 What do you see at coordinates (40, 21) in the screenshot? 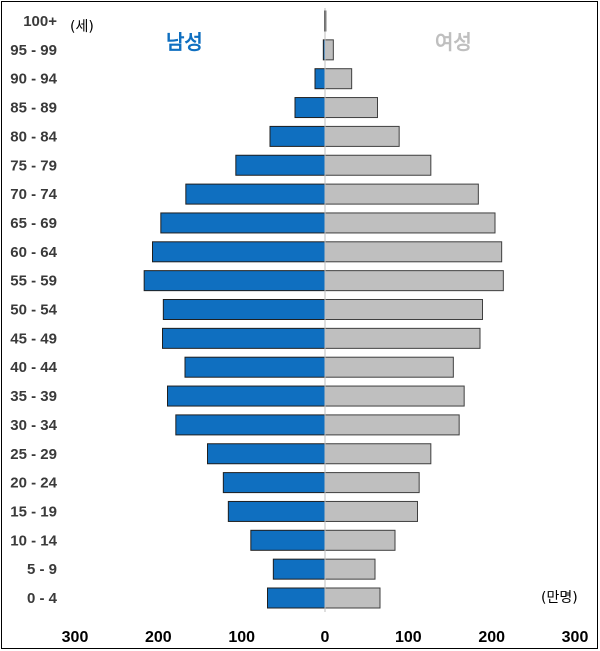
I see `age-label: 100+` at bounding box center [40, 21].